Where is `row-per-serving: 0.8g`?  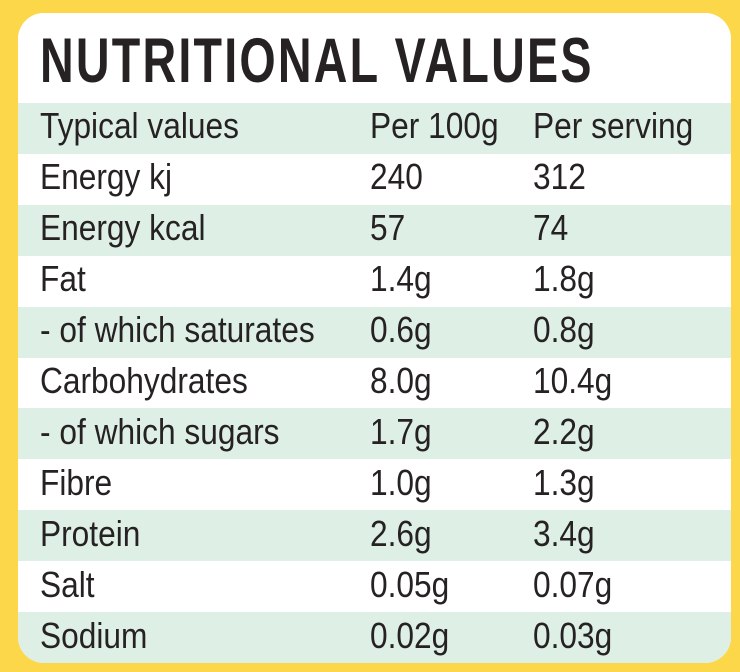
row-per-serving: 0.8g is located at coordinates (564, 330).